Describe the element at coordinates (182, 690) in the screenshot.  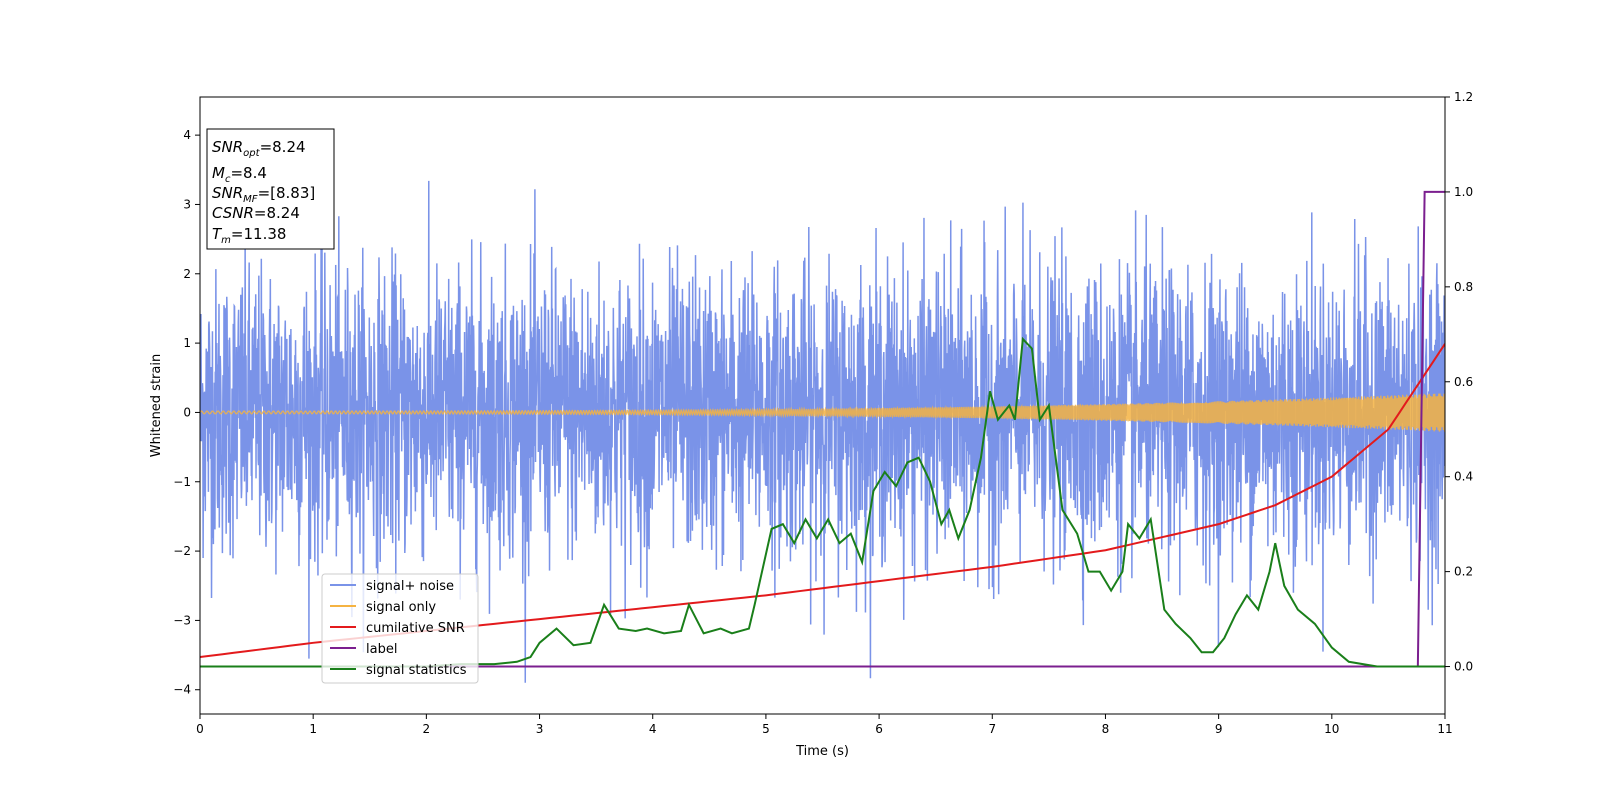
I see `y-tick-label: −4` at that location.